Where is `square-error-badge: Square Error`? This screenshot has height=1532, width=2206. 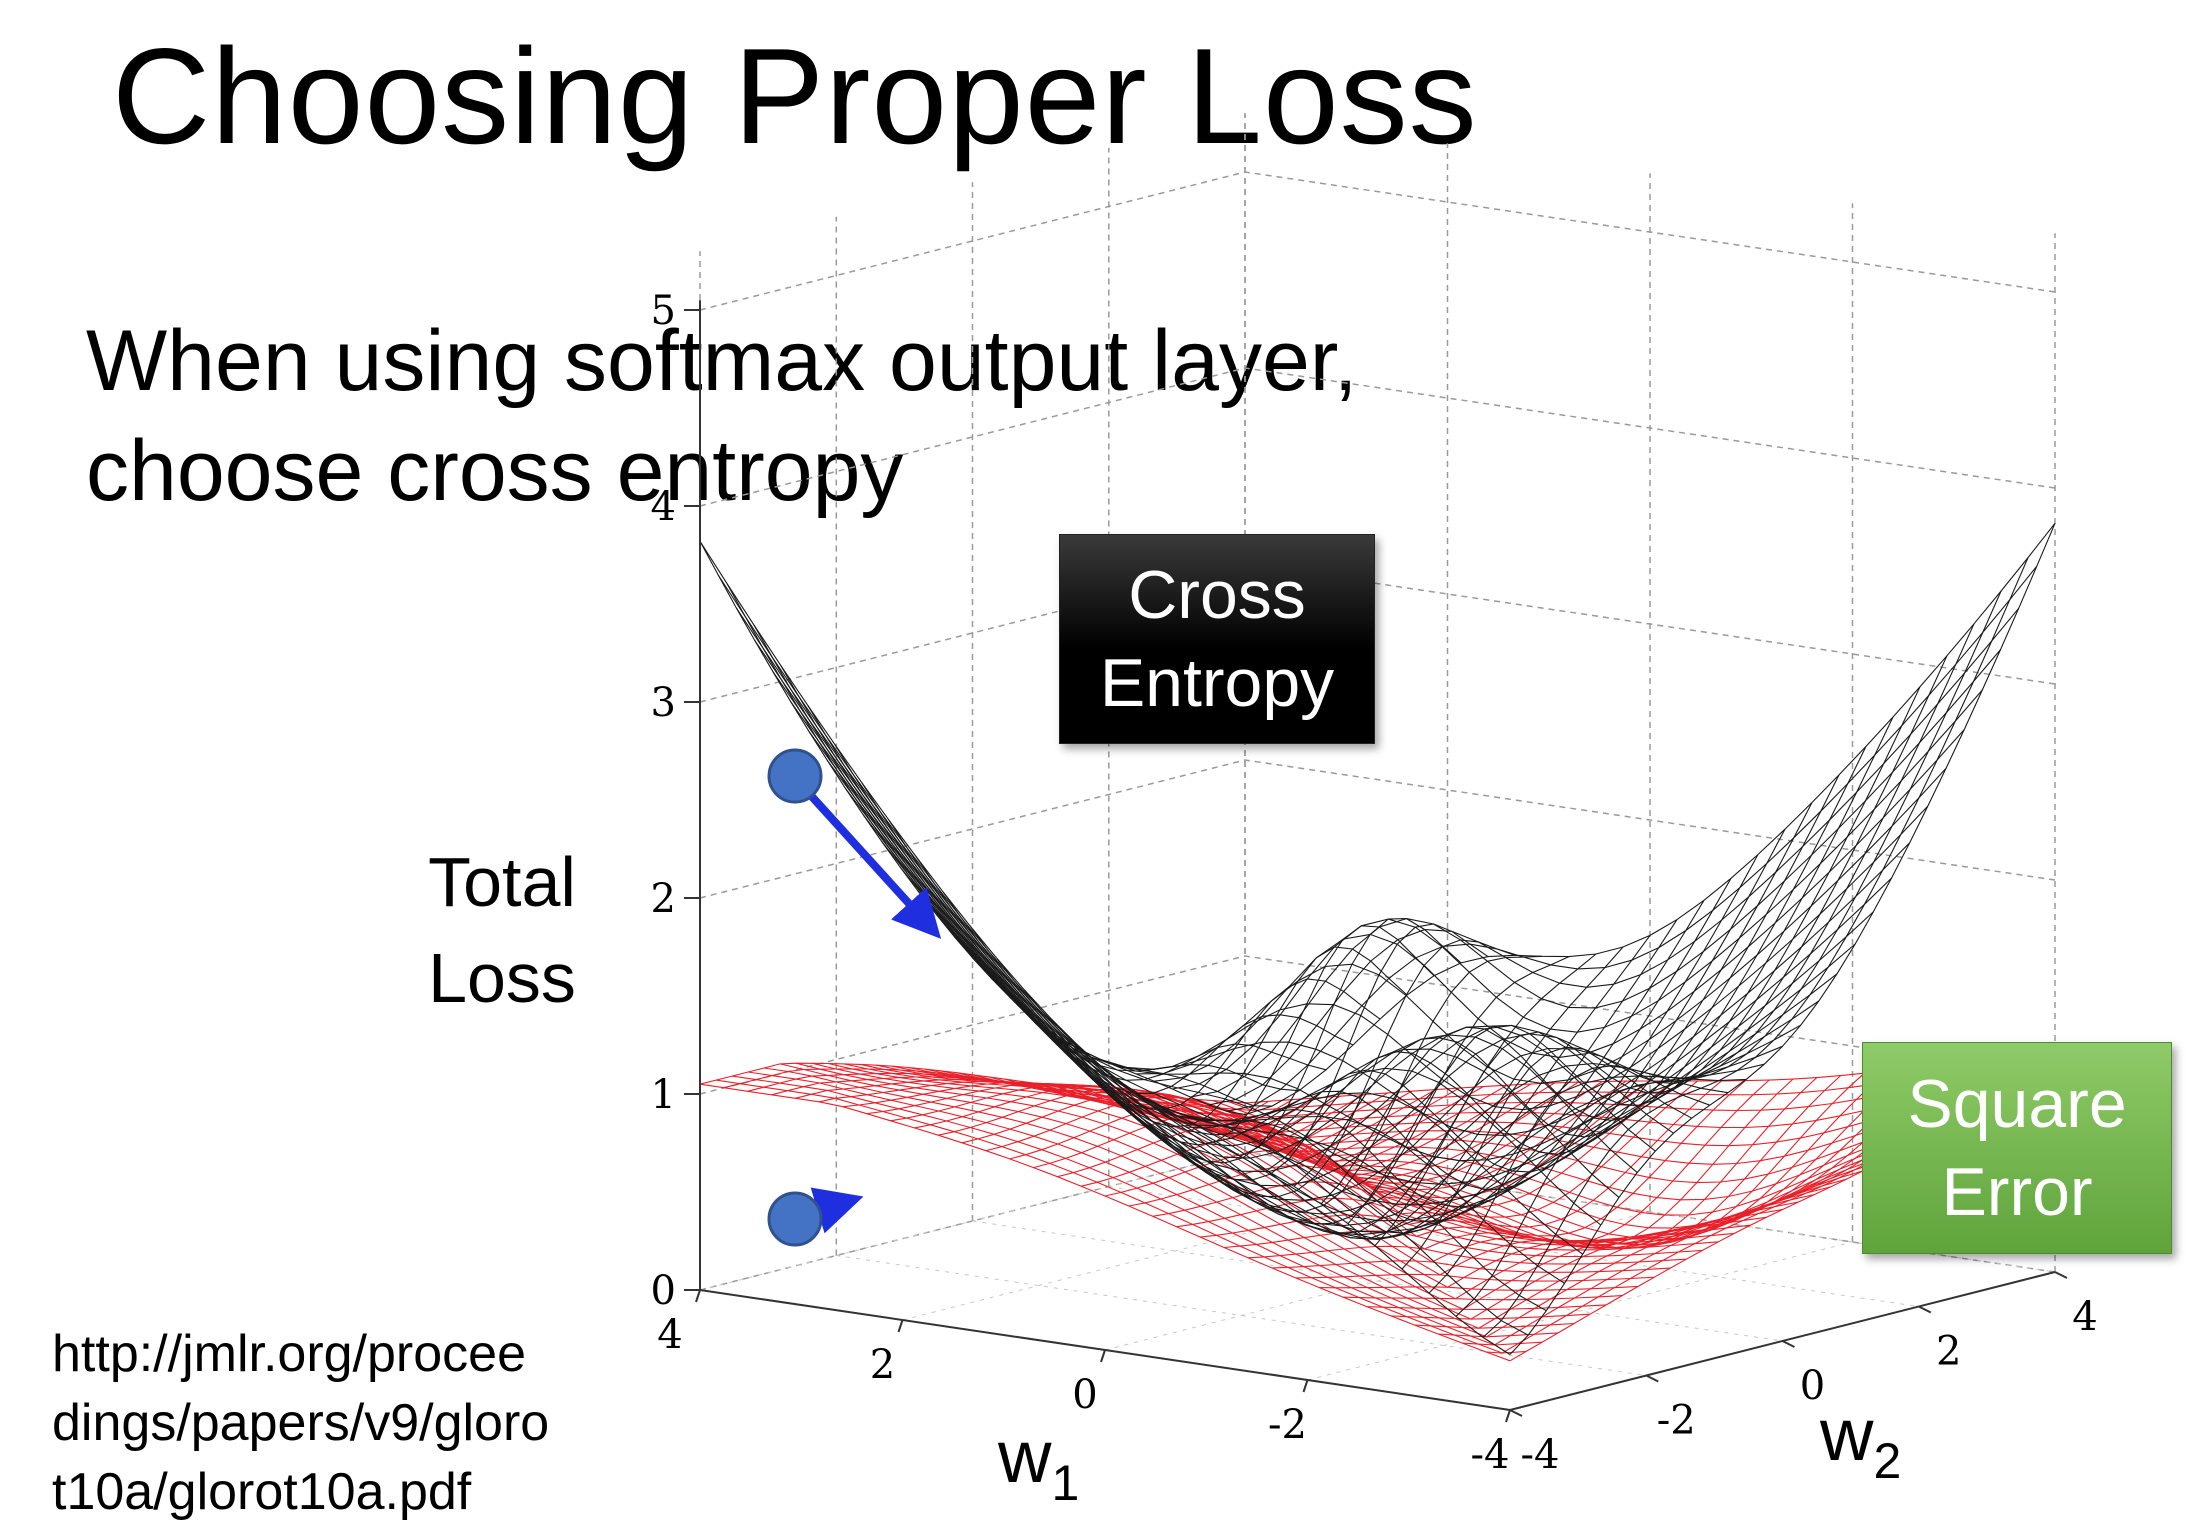 square-error-badge: Square Error is located at coordinates (2017, 1148).